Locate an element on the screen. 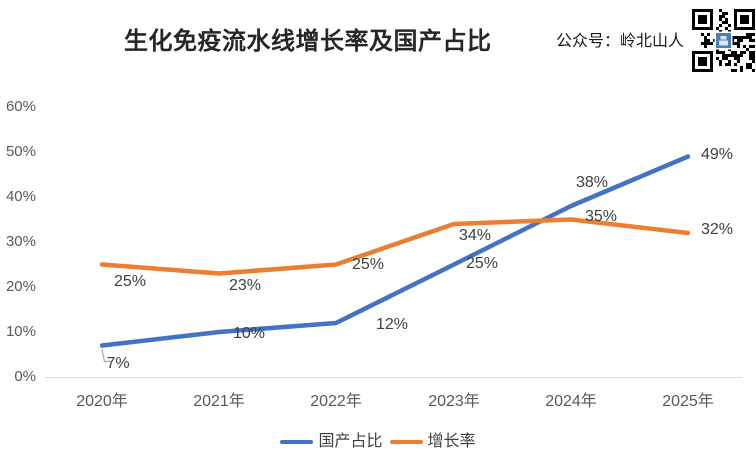 The width and height of the screenshot is (756, 454). y-axis-label: 50% is located at coordinates (20, 151).